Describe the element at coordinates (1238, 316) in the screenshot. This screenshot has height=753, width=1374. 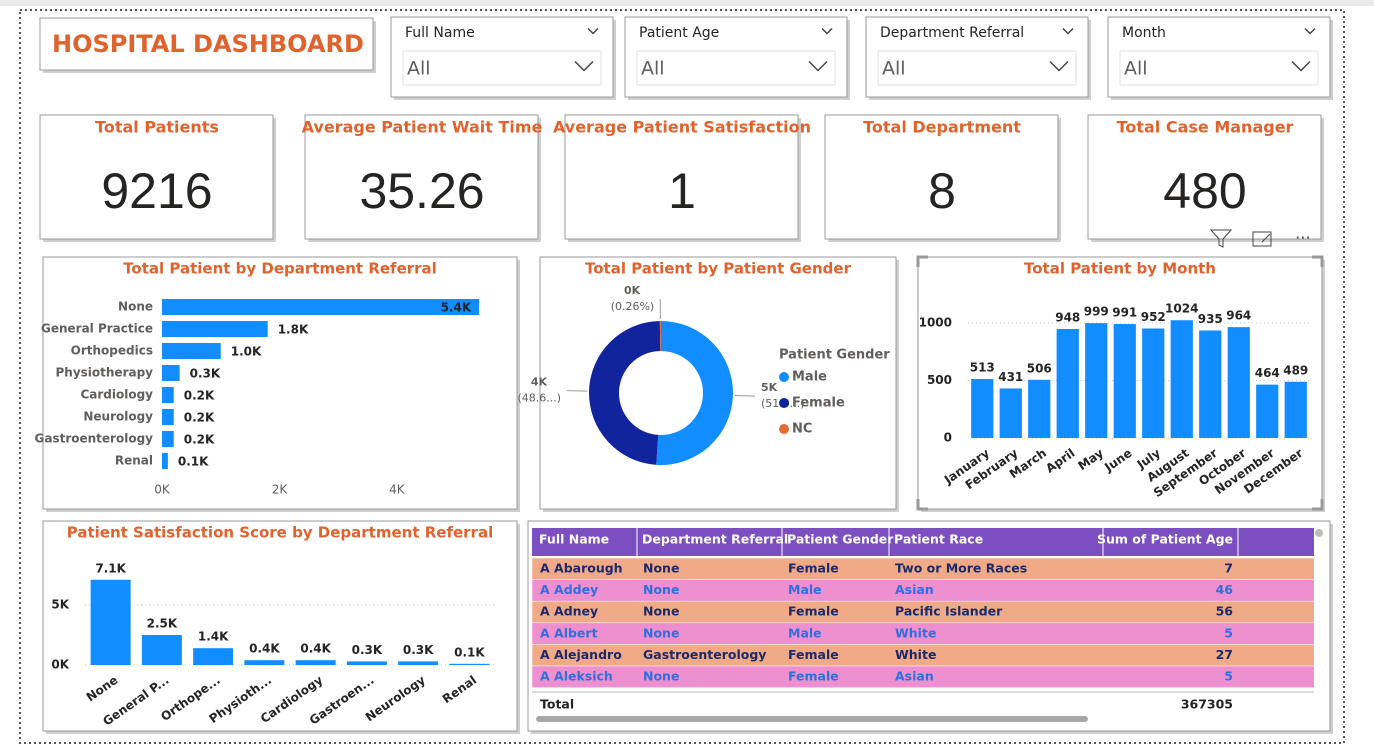
I see `data-label: 964` at that location.